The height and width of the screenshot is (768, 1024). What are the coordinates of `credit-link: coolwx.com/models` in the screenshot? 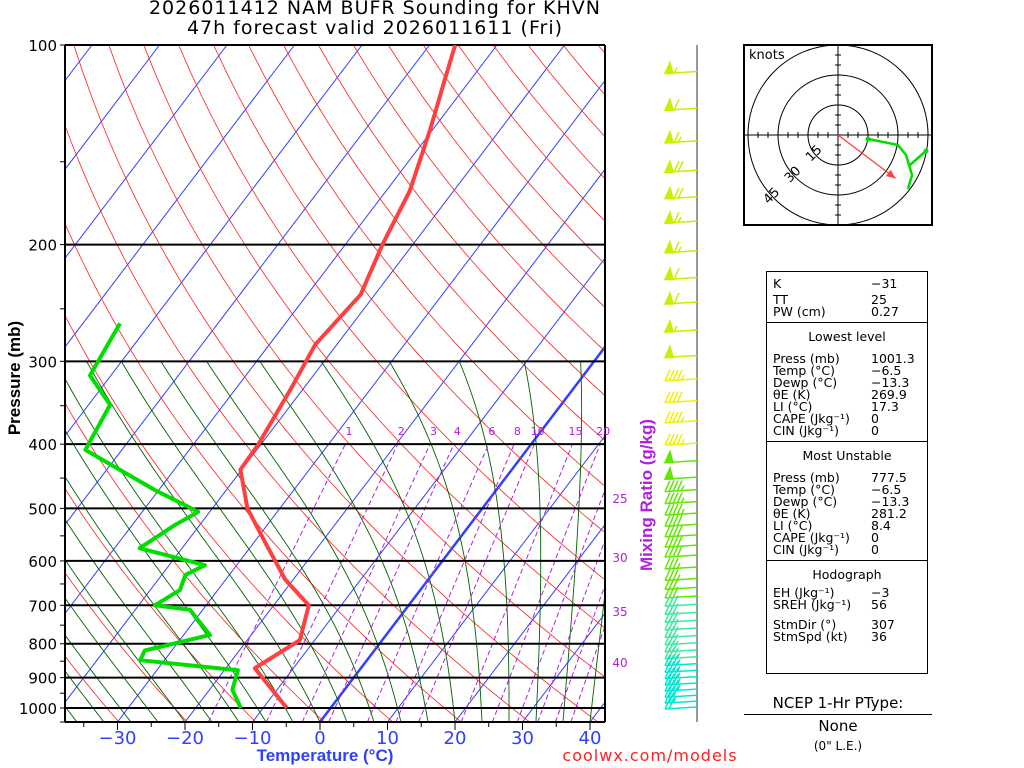 It's located at (649, 755).